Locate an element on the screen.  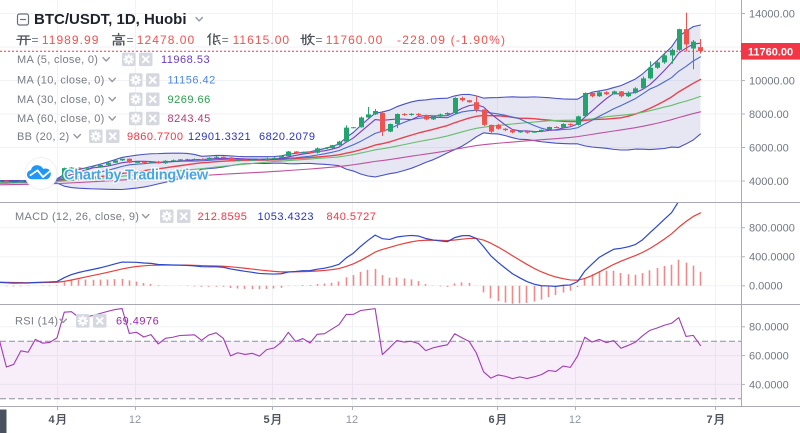
svg-text: 7 is located at coordinates (709, 420).